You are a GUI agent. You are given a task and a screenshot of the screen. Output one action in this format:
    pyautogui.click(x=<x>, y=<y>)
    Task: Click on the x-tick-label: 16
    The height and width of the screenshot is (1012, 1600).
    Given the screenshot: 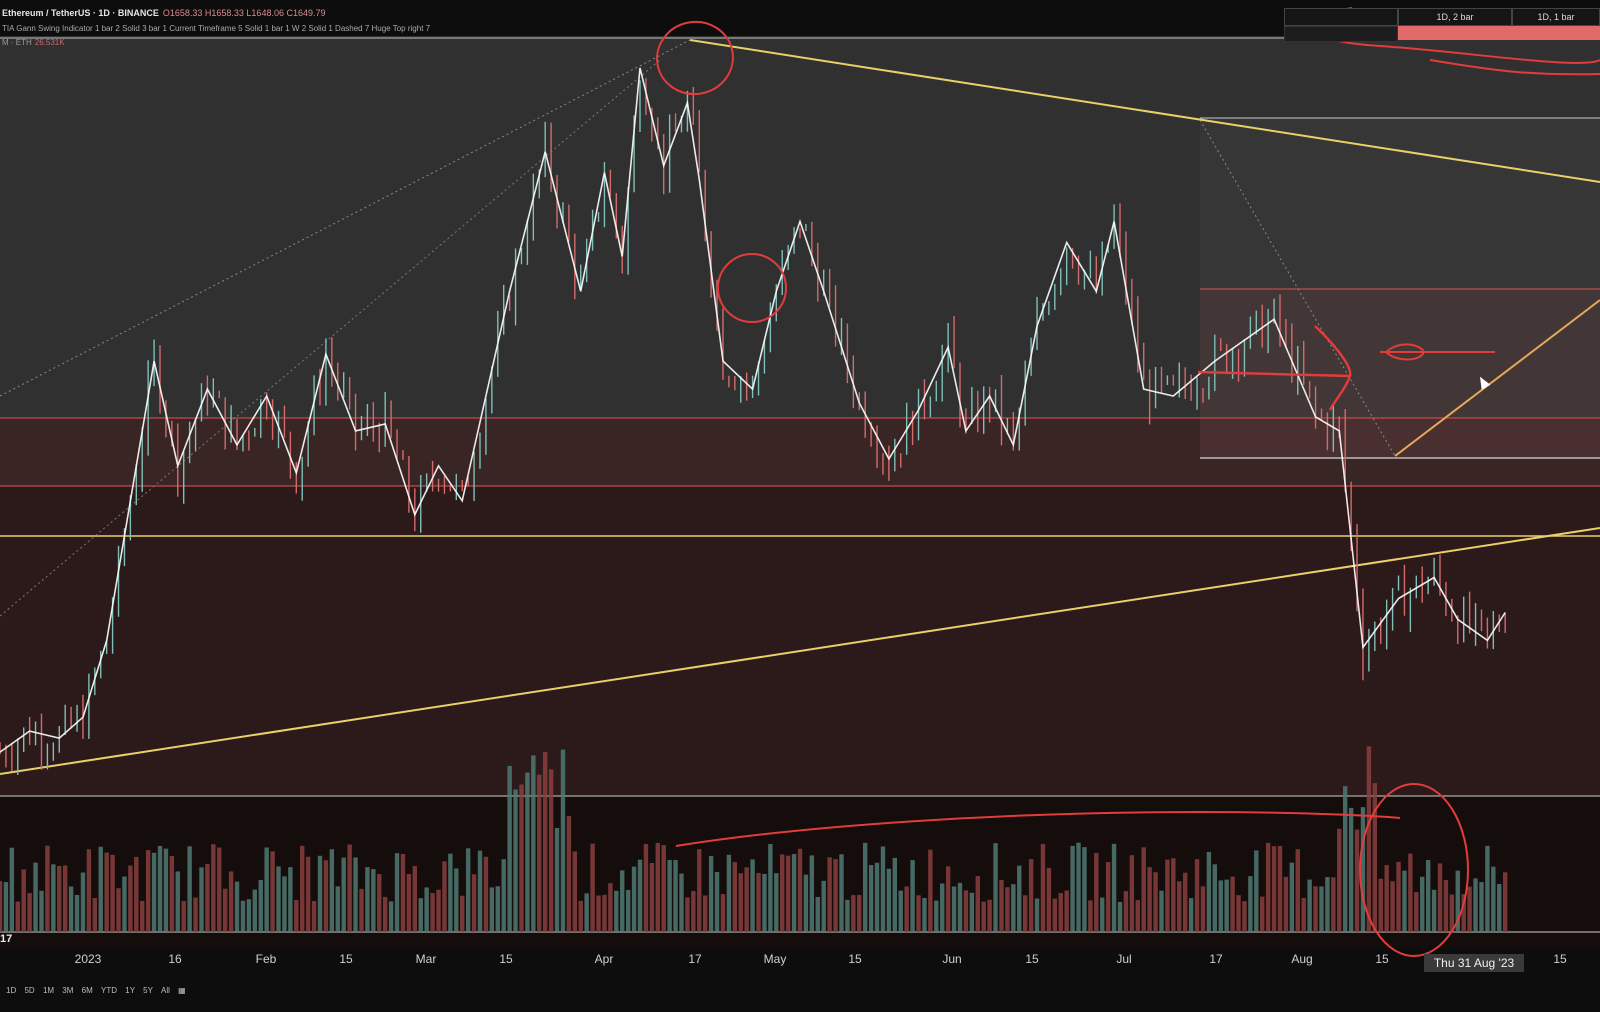 What is the action you would take?
    pyautogui.click(x=175, y=959)
    